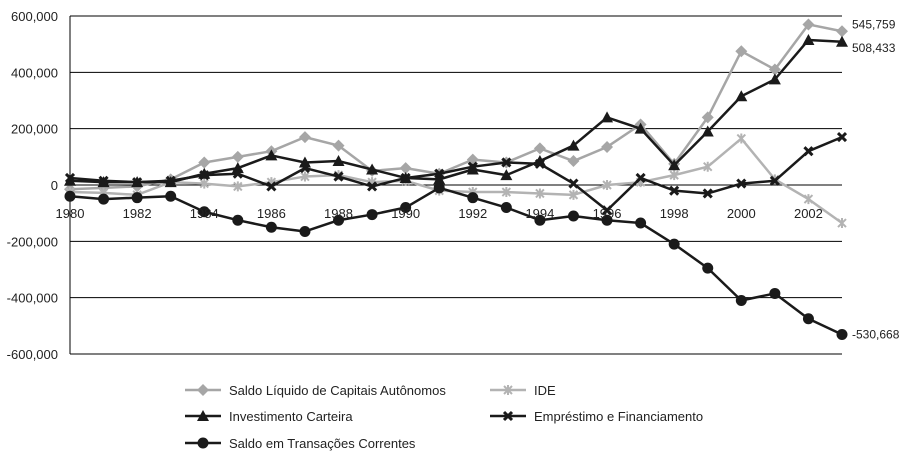  I want to click on x-tick-label: 1992, so click(472, 213).